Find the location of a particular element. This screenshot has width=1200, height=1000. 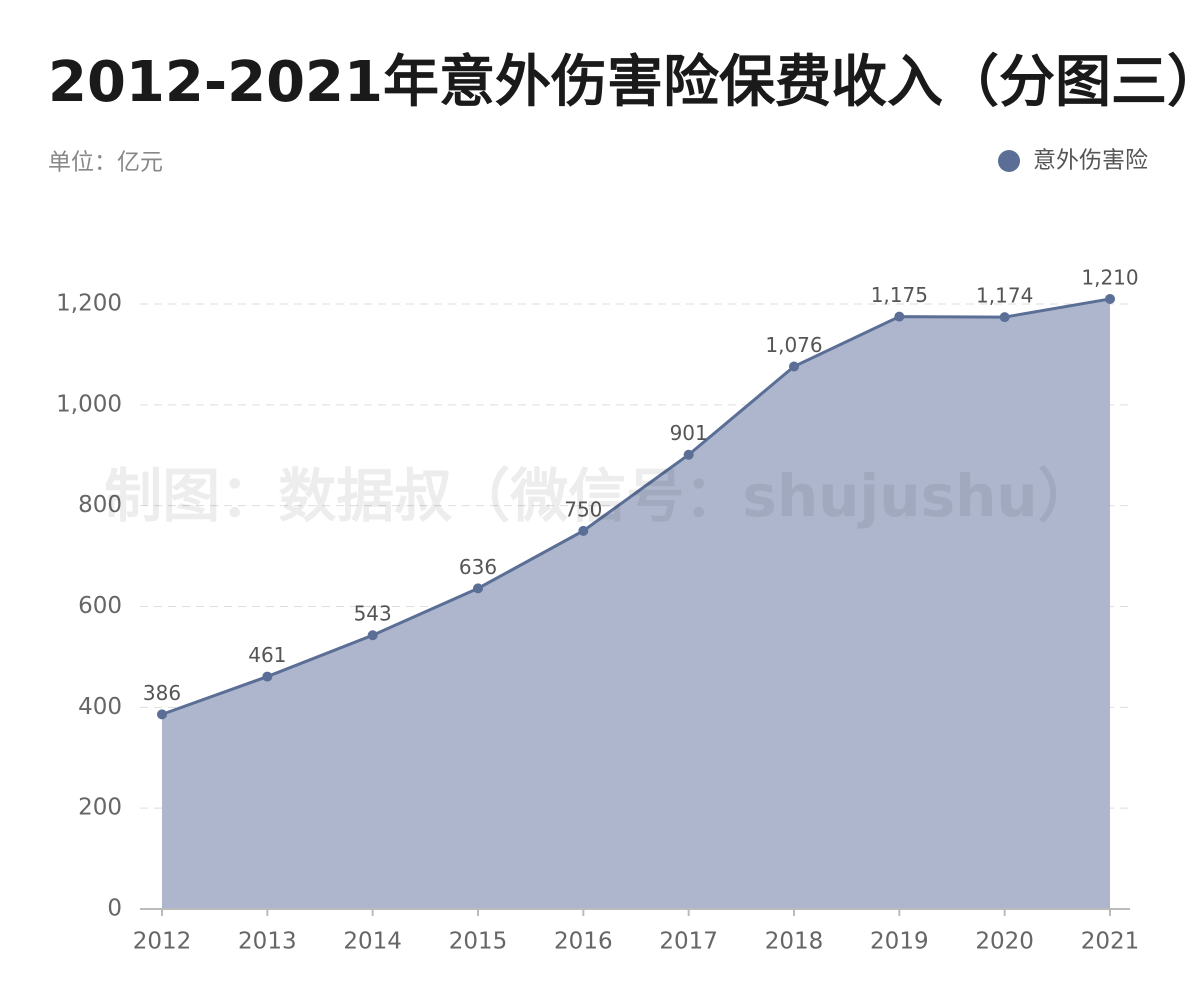

data-label: 1,210 is located at coordinates (1109, 277).